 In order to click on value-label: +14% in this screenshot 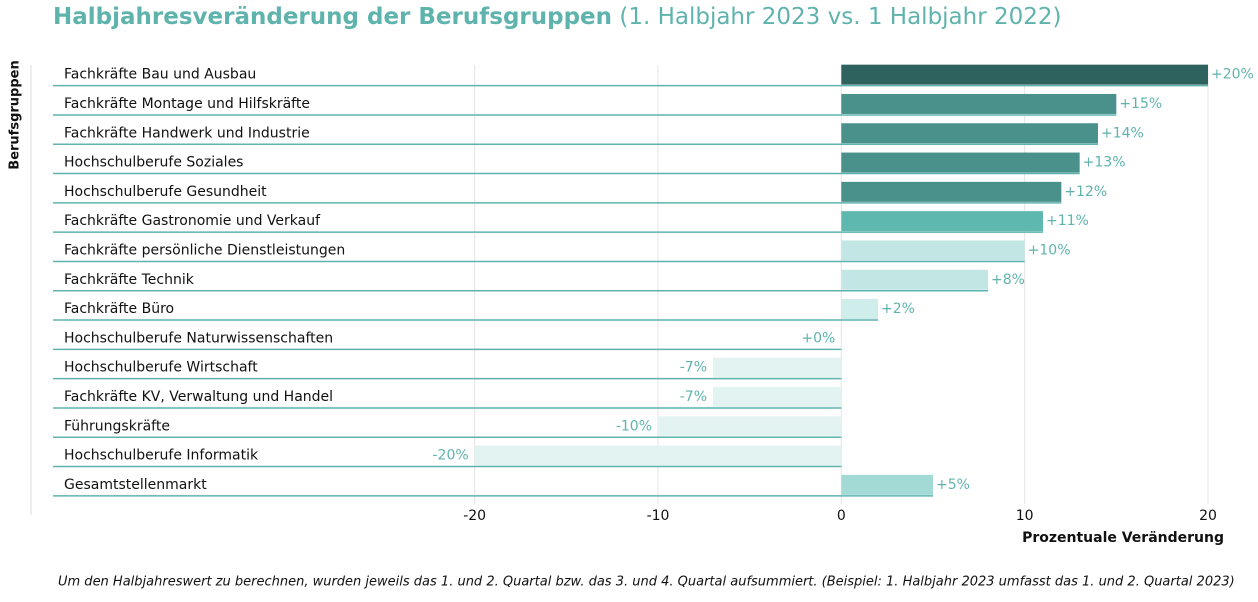, I will do `click(1122, 133)`.